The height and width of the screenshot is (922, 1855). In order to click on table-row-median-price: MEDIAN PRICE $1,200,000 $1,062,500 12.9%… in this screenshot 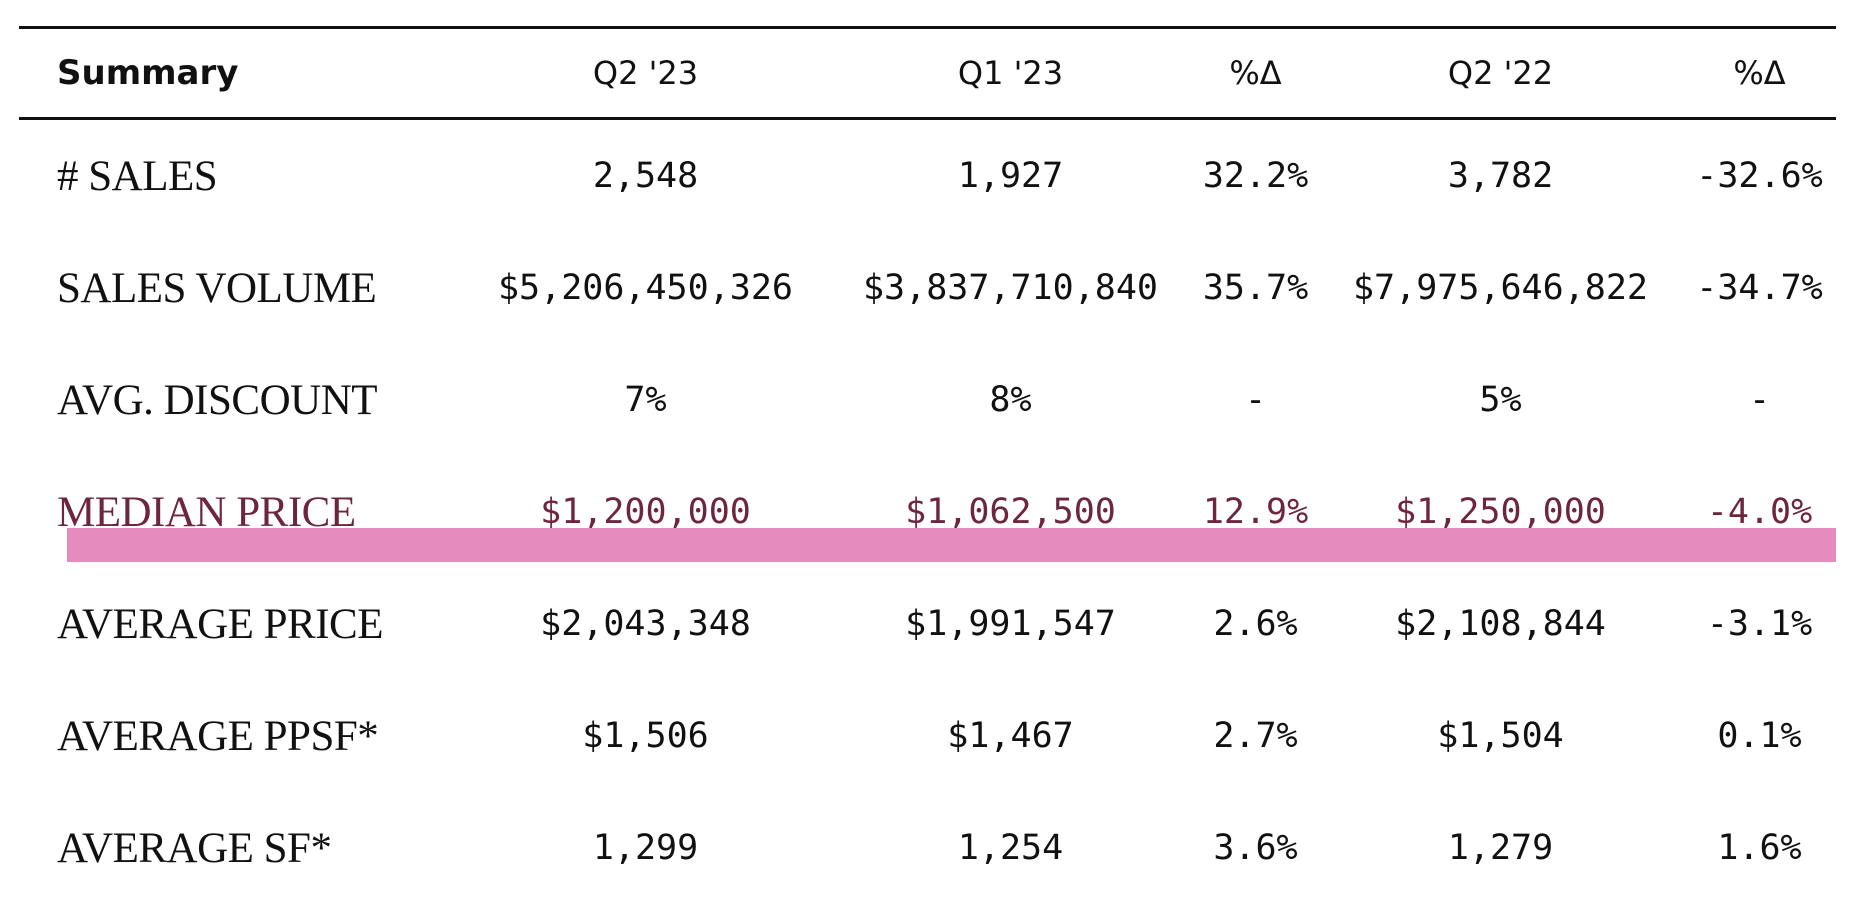, I will do `click(927, 512)`.